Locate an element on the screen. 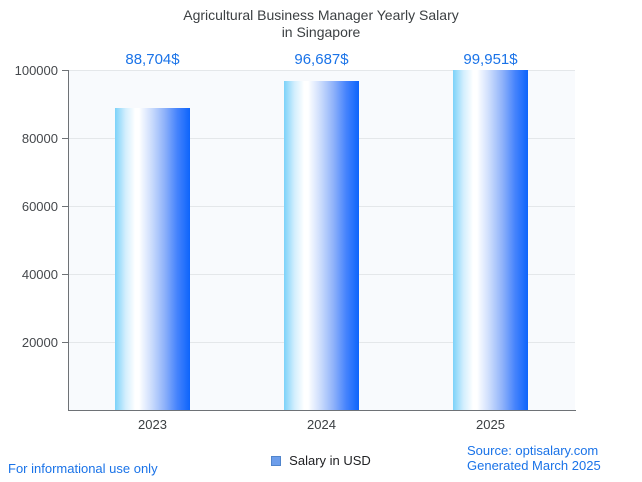  x-axis-label: 2024 is located at coordinates (321, 424).